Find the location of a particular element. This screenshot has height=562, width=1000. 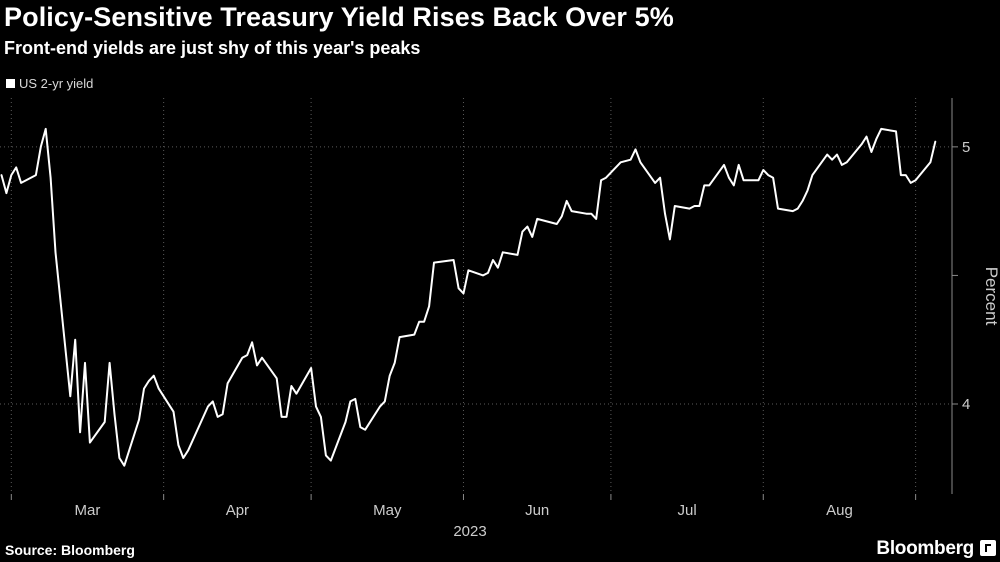

x-axis: Mar Apr May Jun Jul Aug is located at coordinates (463, 506).